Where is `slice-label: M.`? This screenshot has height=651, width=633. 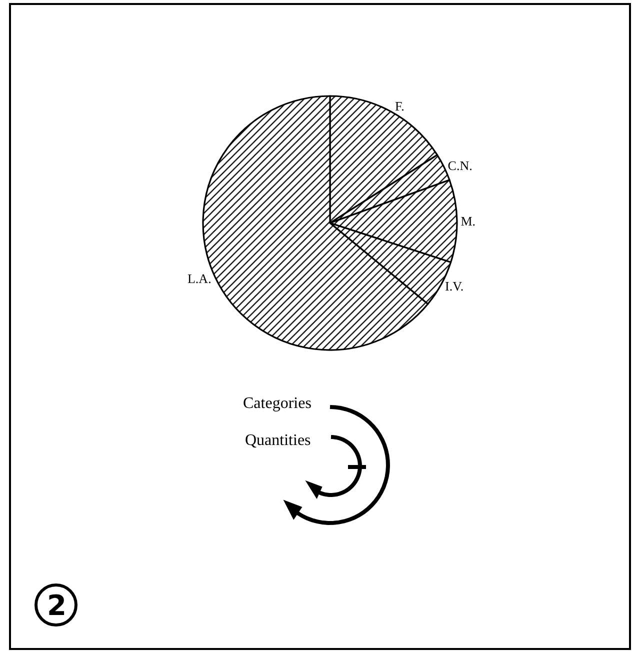
slice-label: M. is located at coordinates (468, 221).